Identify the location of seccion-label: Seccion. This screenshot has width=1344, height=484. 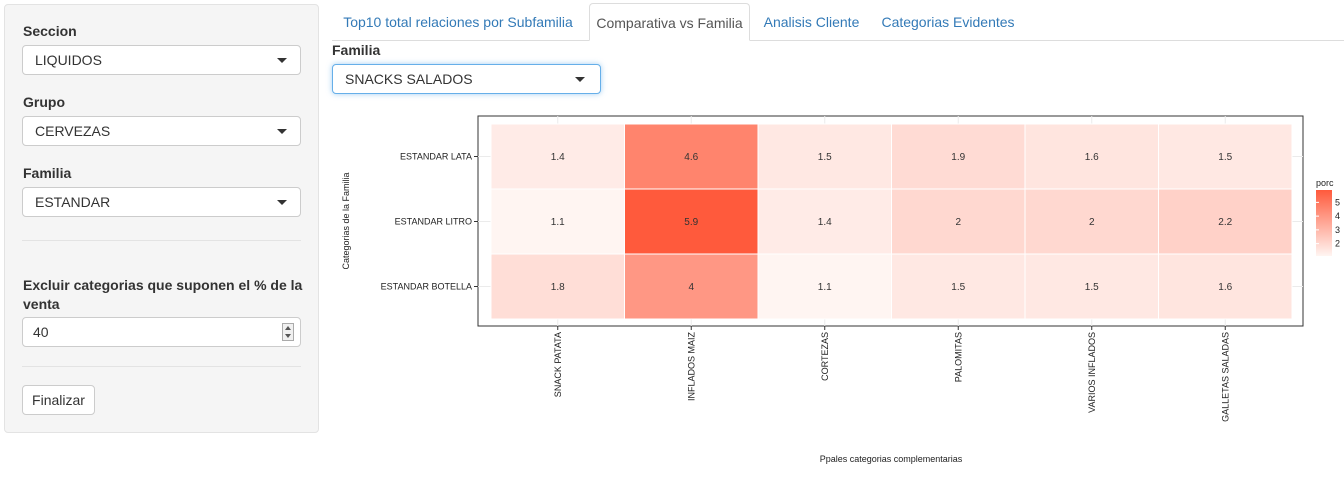
(50, 31).